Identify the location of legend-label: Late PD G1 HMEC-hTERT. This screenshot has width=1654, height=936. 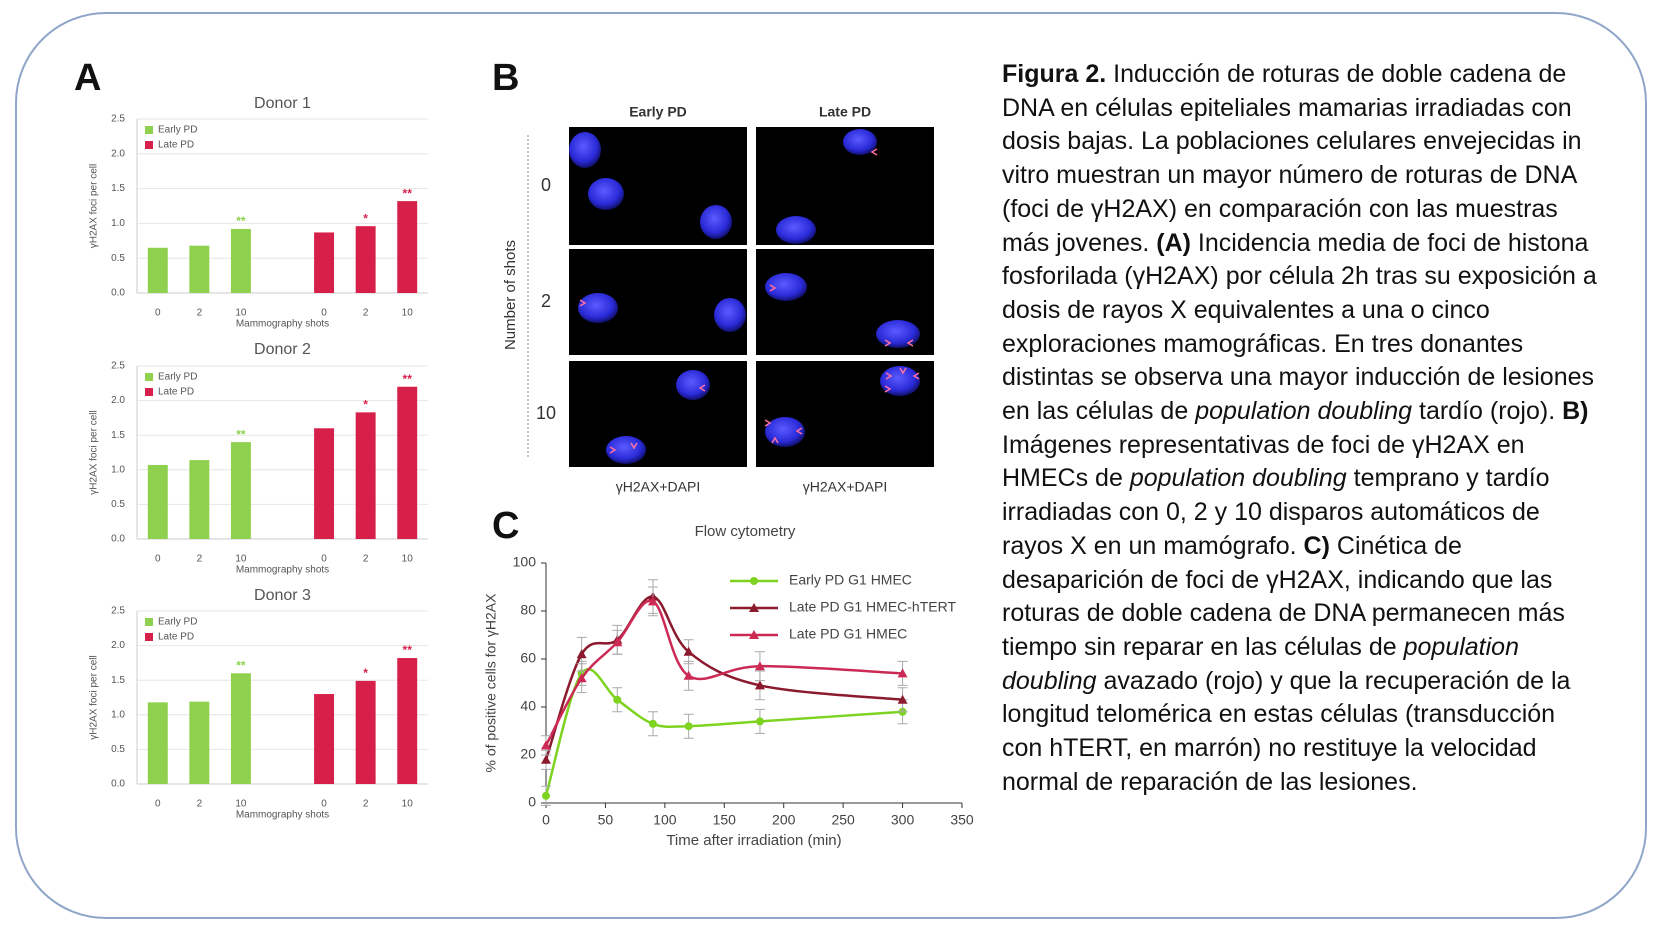
(872, 607).